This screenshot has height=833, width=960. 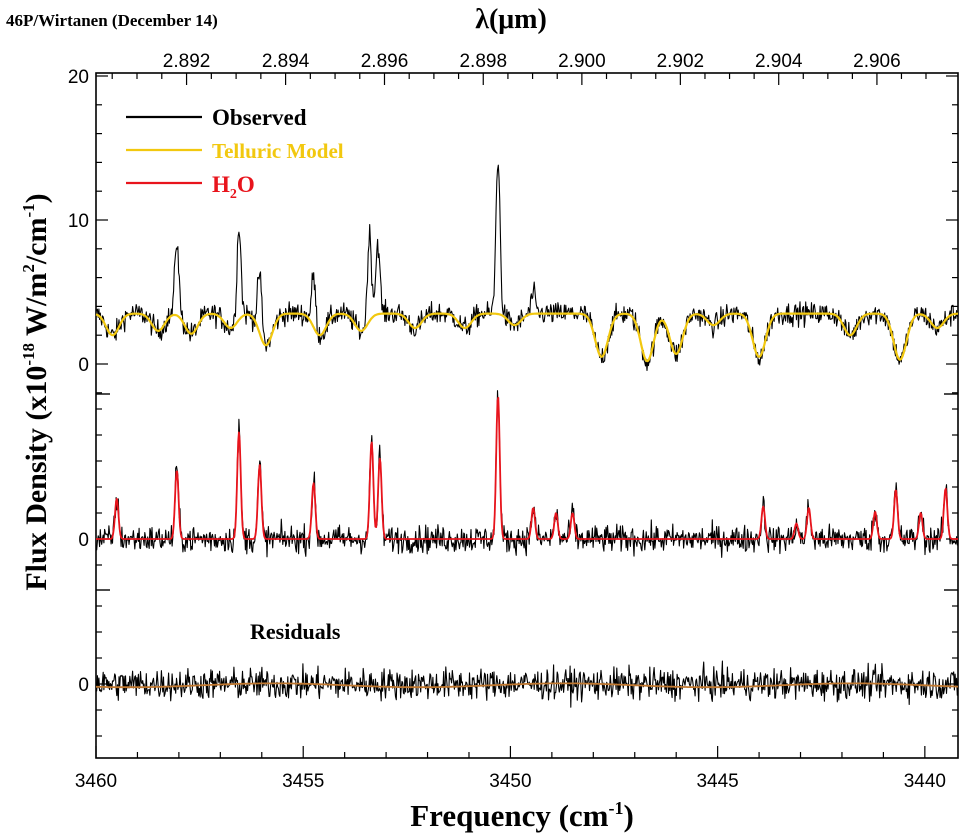 I want to click on y-tick-label: 10, so click(x=78, y=221).